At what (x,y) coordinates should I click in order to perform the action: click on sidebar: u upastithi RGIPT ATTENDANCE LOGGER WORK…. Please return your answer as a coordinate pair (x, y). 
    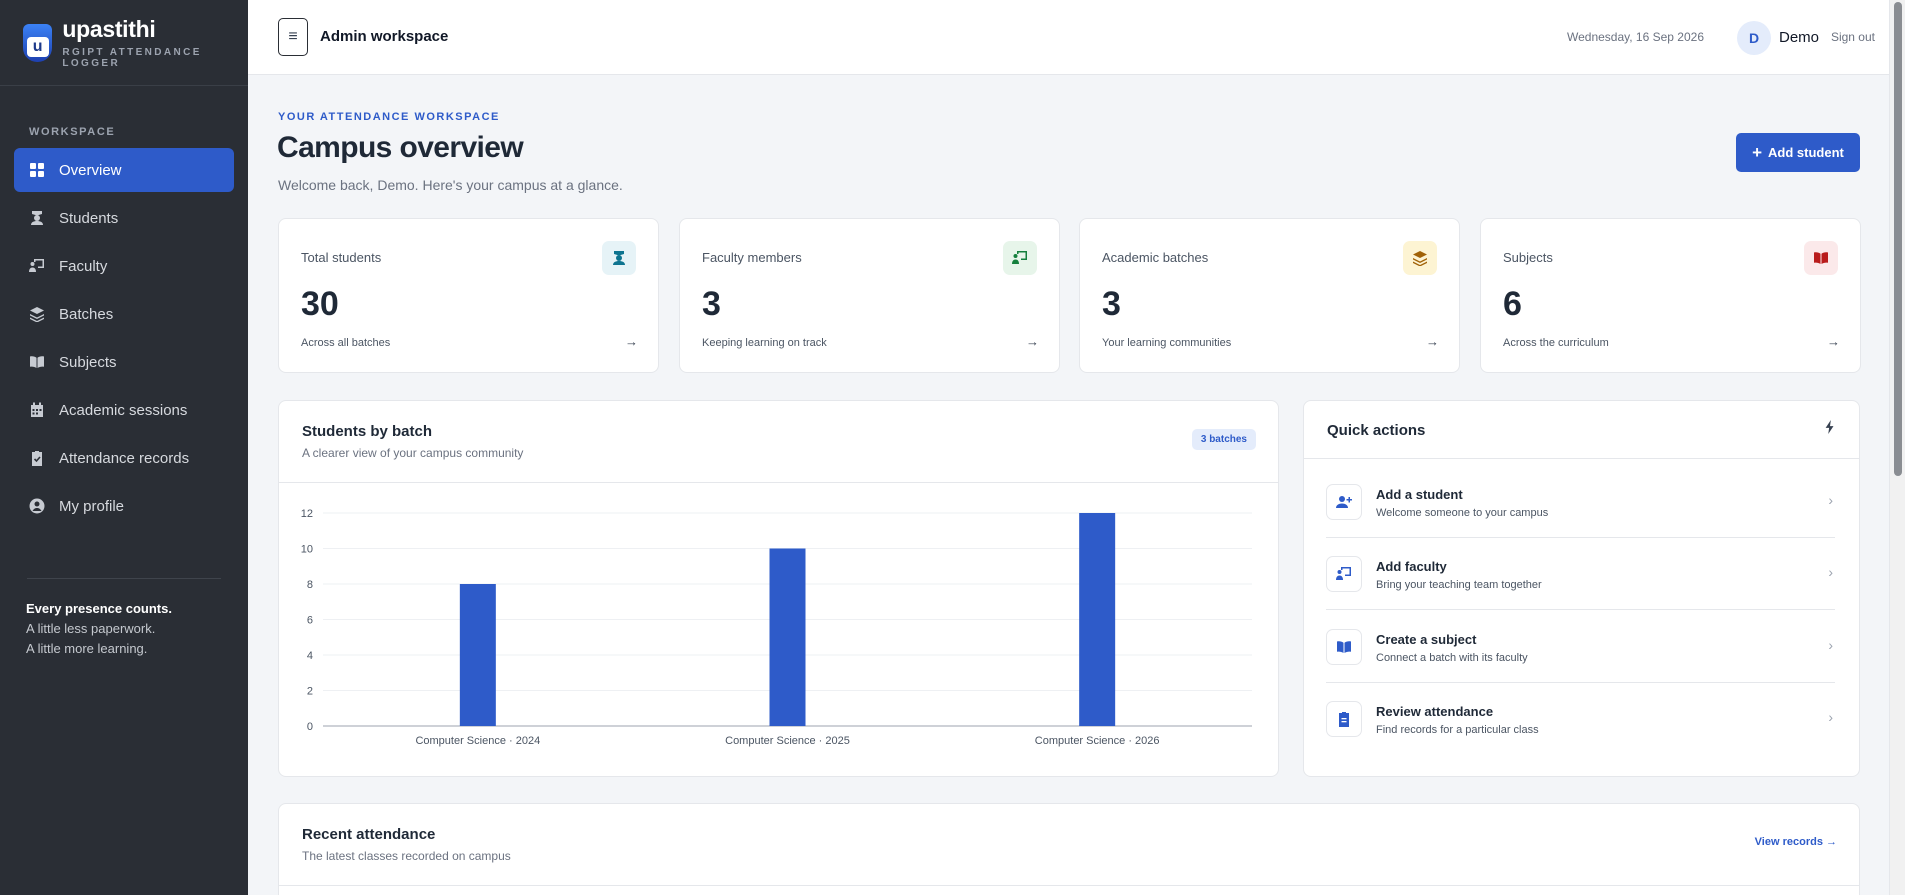
    Looking at the image, I should click on (124, 447).